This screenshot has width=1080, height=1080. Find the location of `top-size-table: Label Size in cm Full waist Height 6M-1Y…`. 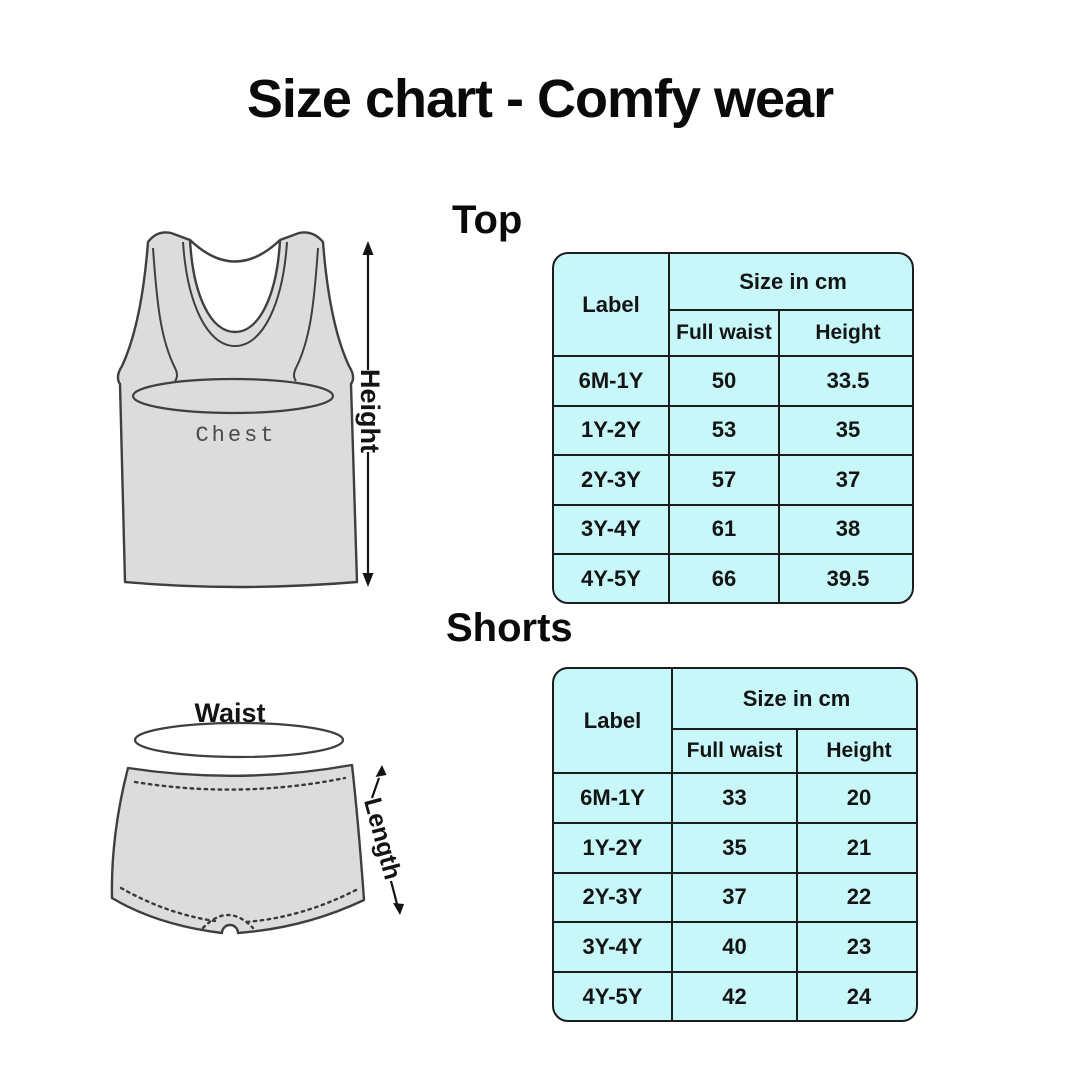

top-size-table: Label Size in cm Full waist Height 6M-1Y… is located at coordinates (733, 428).